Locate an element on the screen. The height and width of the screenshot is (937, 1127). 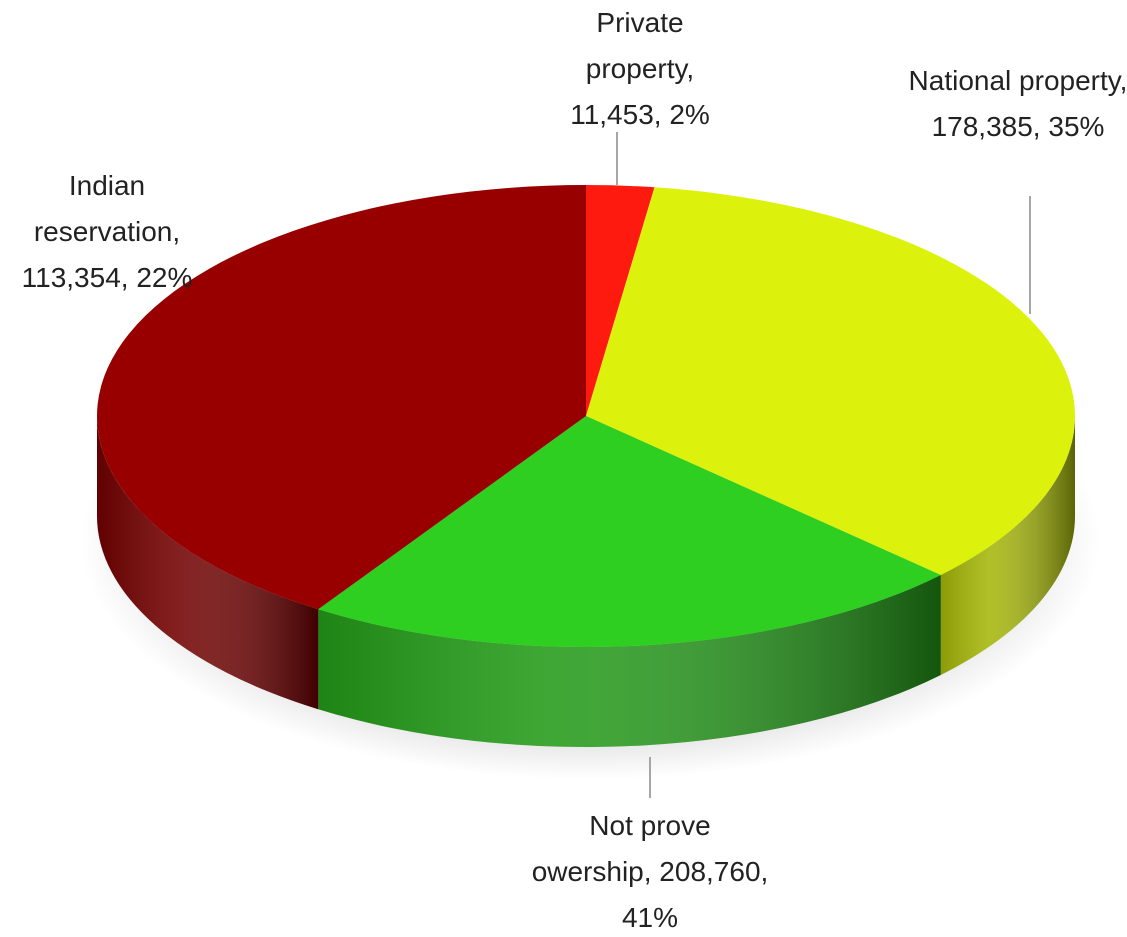
data-label: National property, 178,385, 35% is located at coordinates (1017, 103).